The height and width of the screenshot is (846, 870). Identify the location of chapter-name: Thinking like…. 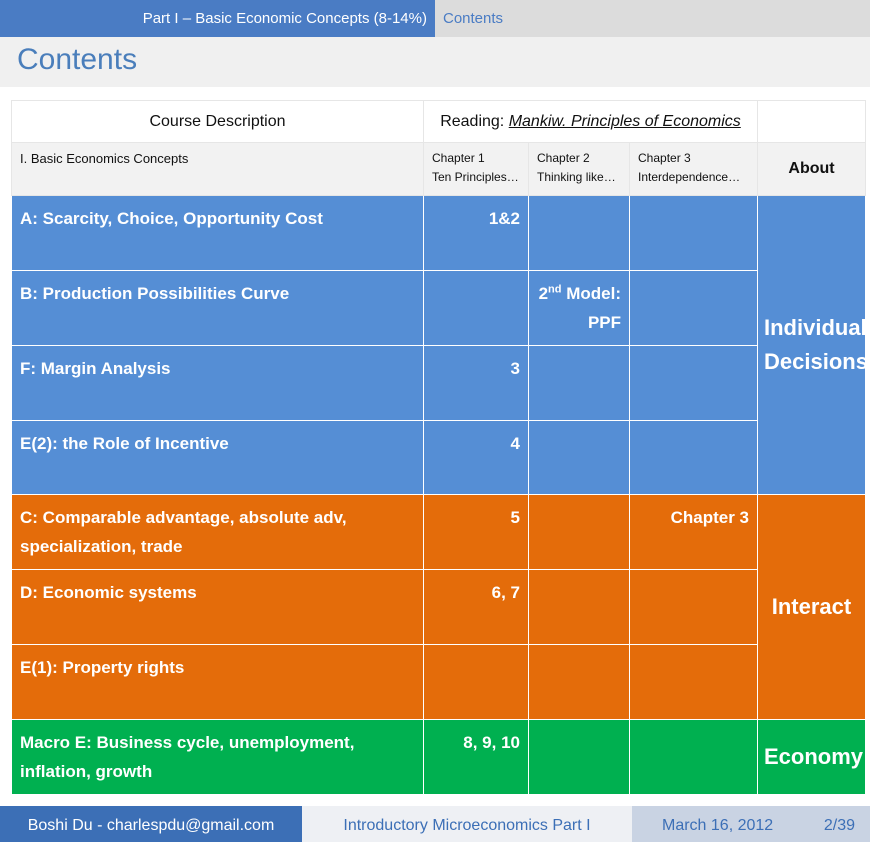
(576, 177).